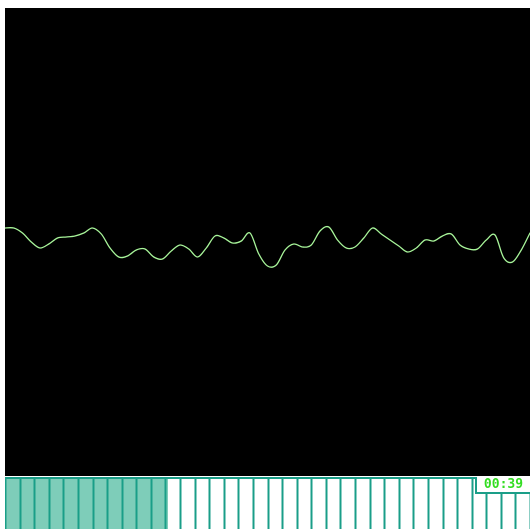  I want to click on signal-trace, so click(267, 246).